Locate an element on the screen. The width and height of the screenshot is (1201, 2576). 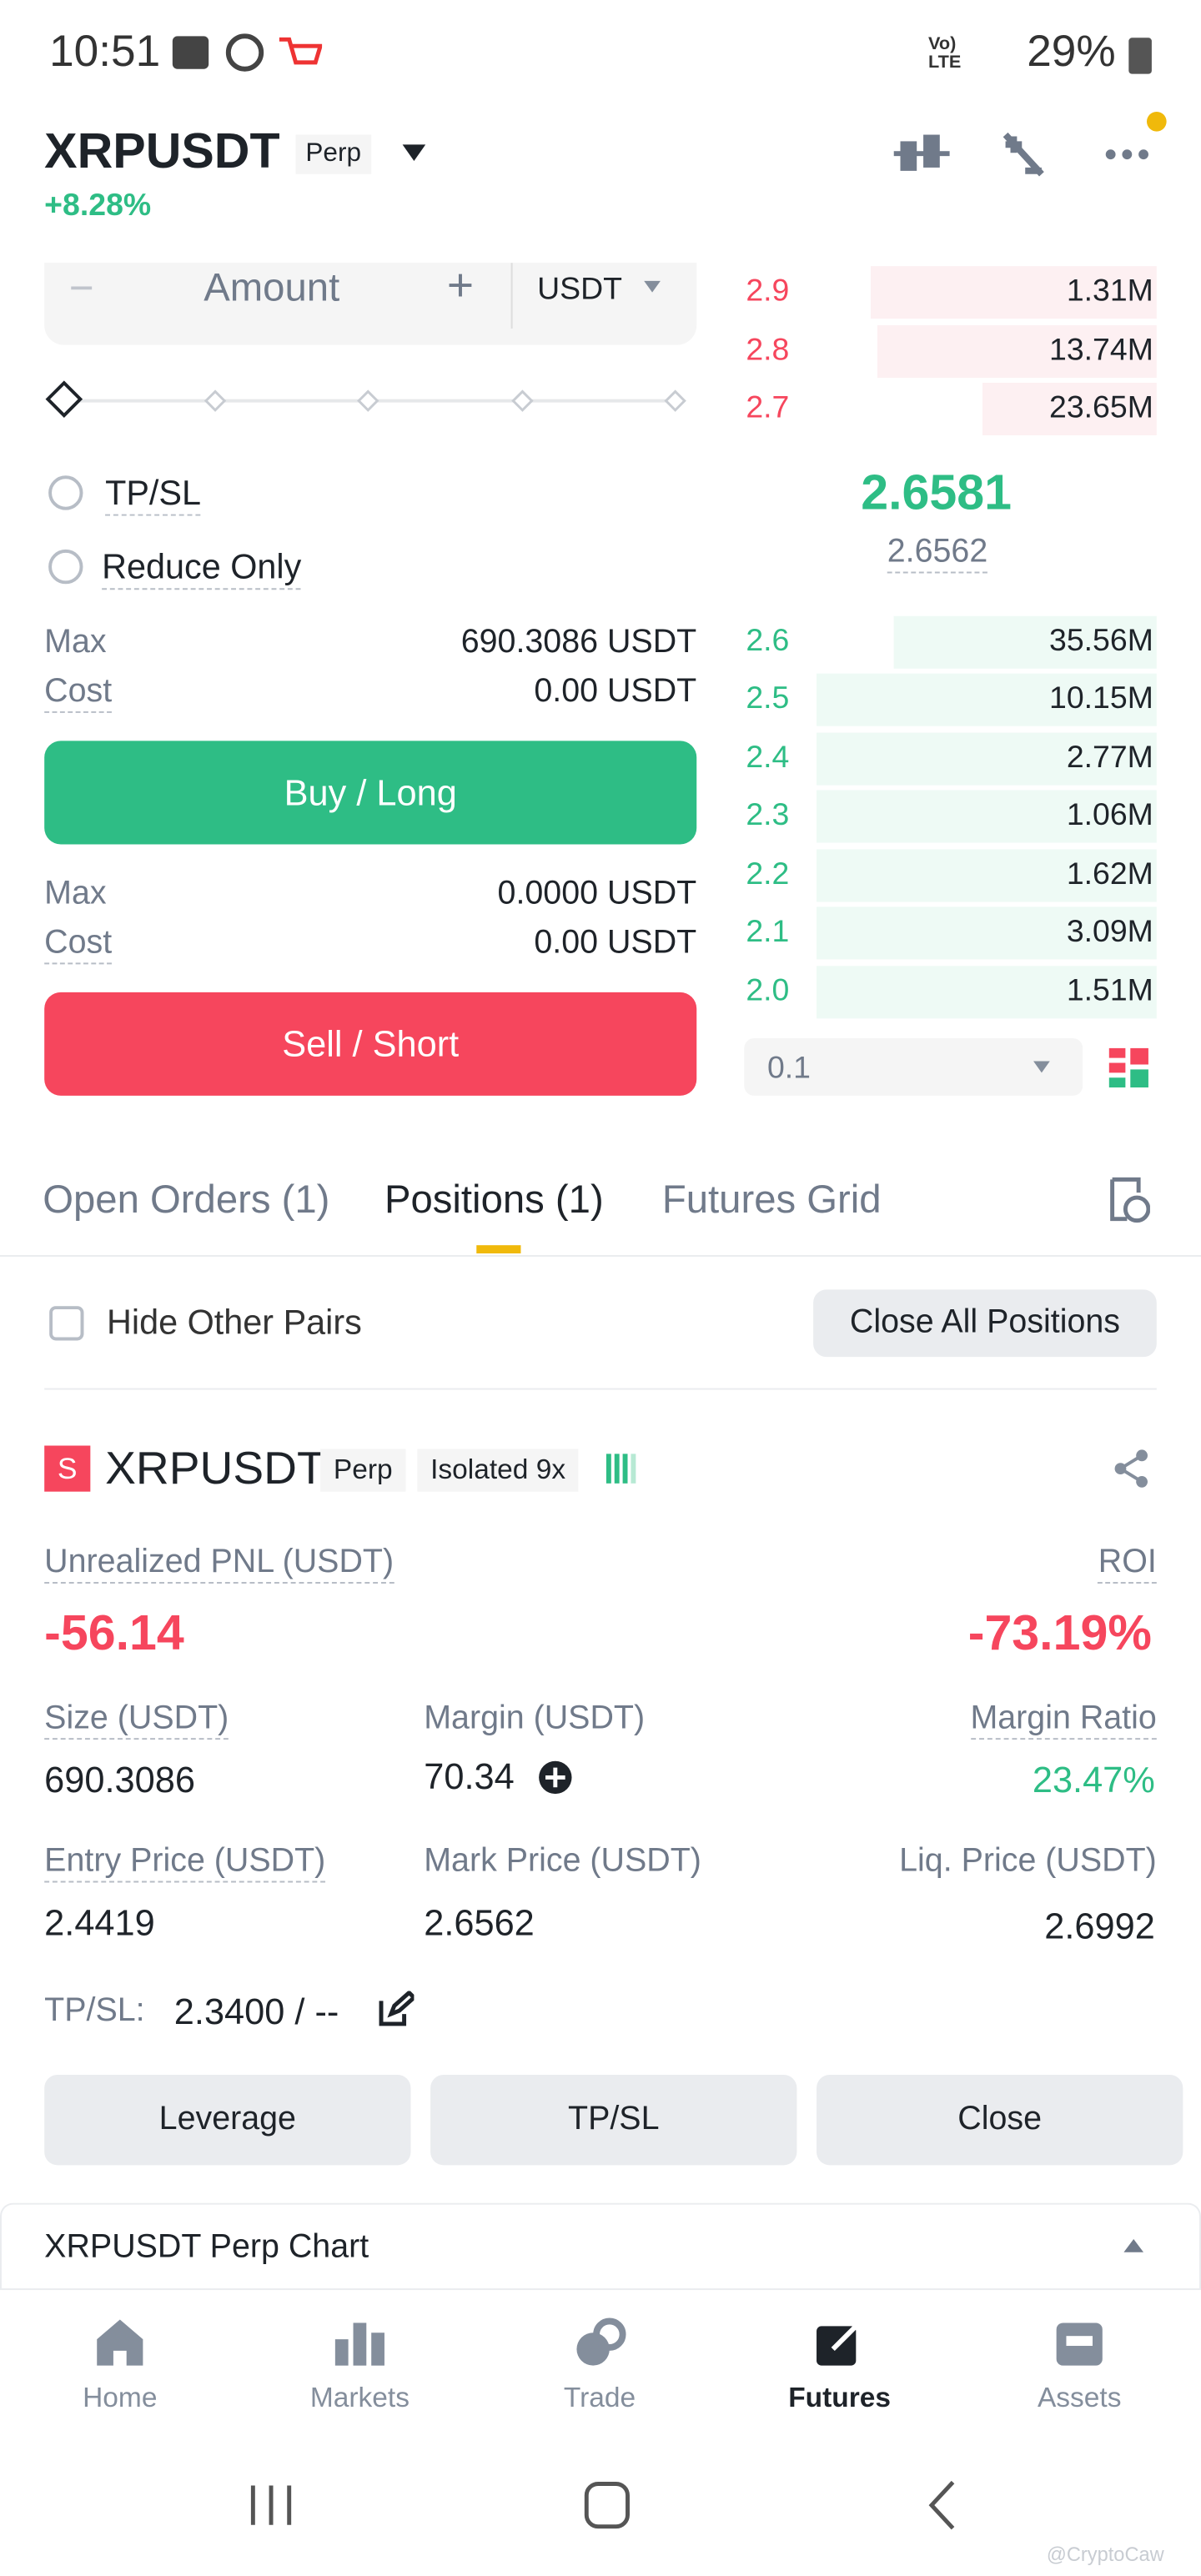
nav-assets: Assets is located at coordinates (1079, 2366).